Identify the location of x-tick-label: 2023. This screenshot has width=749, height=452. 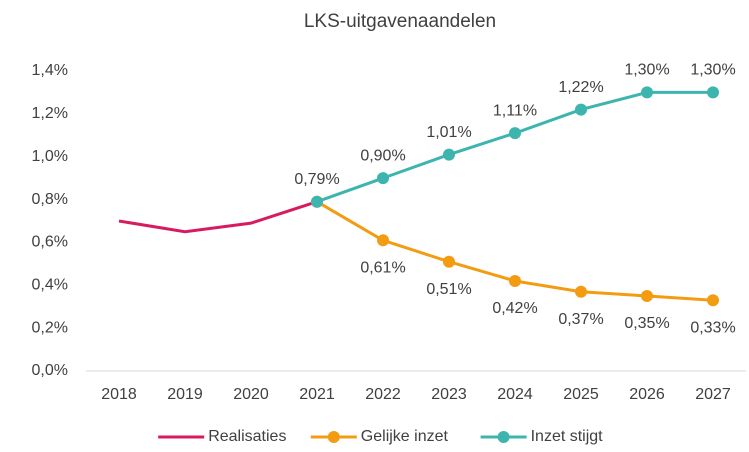
(449, 394).